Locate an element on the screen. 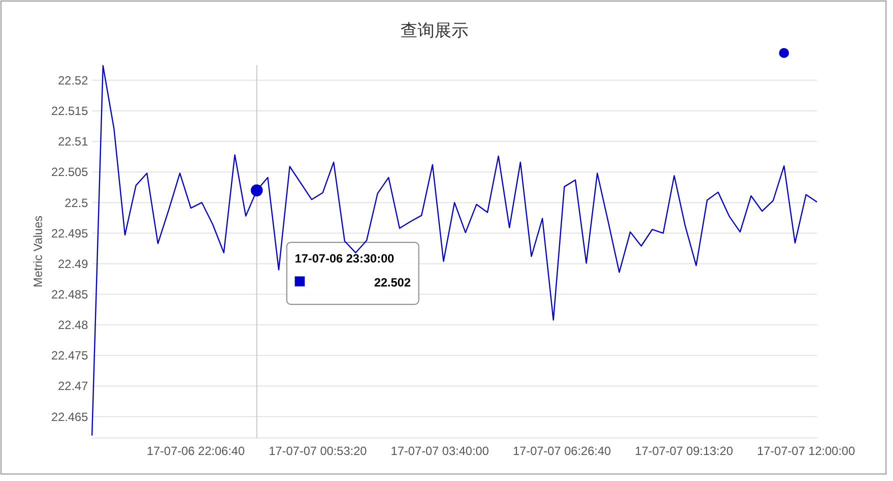  y-tick-label: 22.47 is located at coordinates (73, 386).